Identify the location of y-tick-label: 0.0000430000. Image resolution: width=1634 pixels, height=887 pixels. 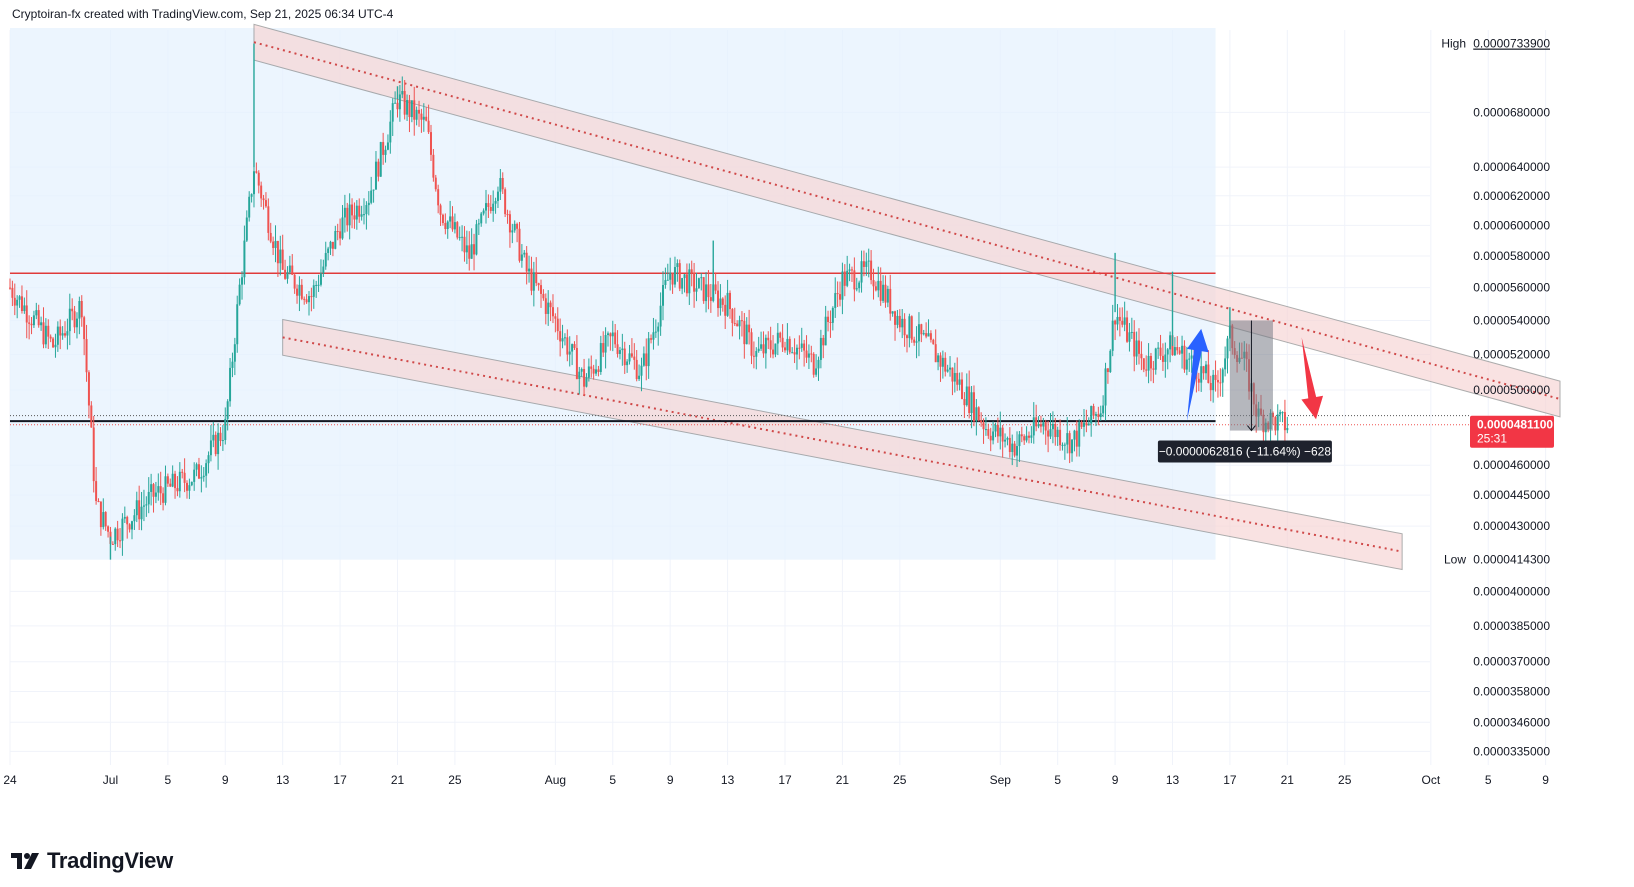
(1511, 526).